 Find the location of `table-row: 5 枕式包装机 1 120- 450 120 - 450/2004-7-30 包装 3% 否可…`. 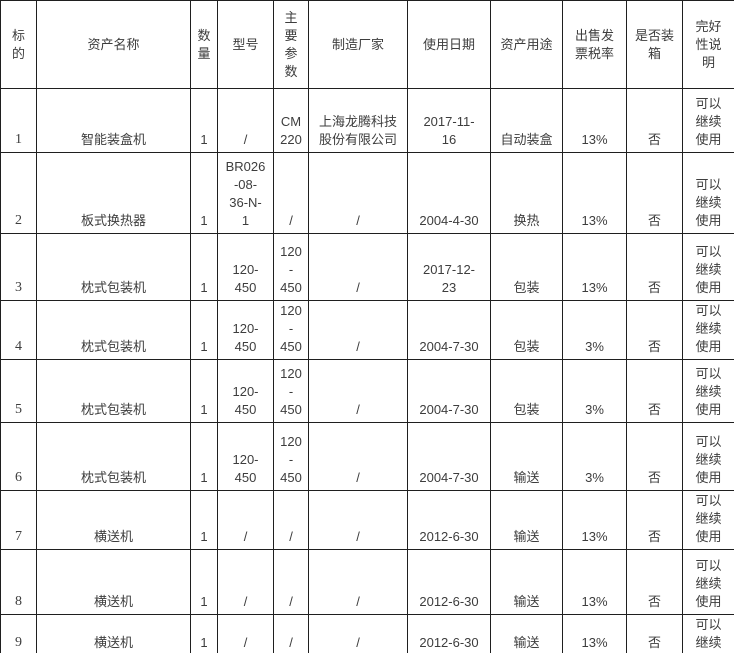

table-row: 5 枕式包装机 1 120- 450 120 - 450/2004-7-30 包装 3% 否可… is located at coordinates (367, 391).